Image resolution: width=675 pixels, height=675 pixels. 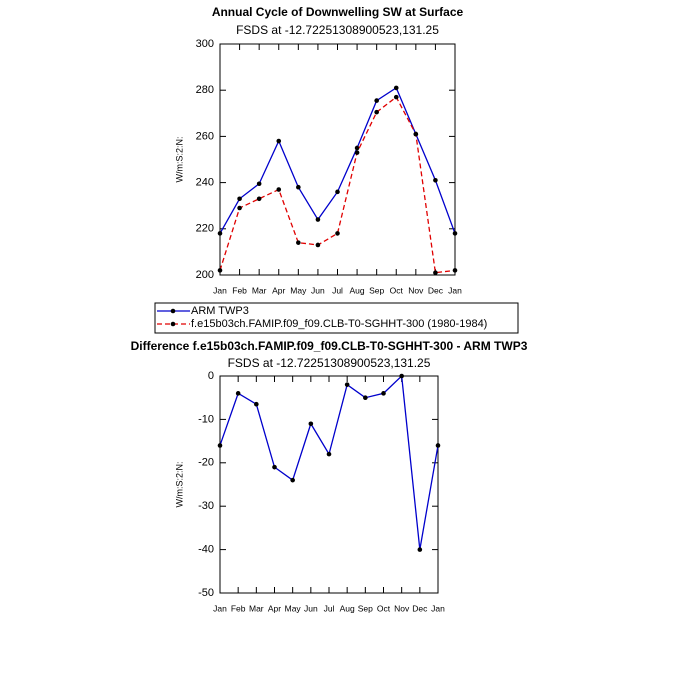 What do you see at coordinates (205, 136) in the screenshot?
I see `y-tick-label: 260` at bounding box center [205, 136].